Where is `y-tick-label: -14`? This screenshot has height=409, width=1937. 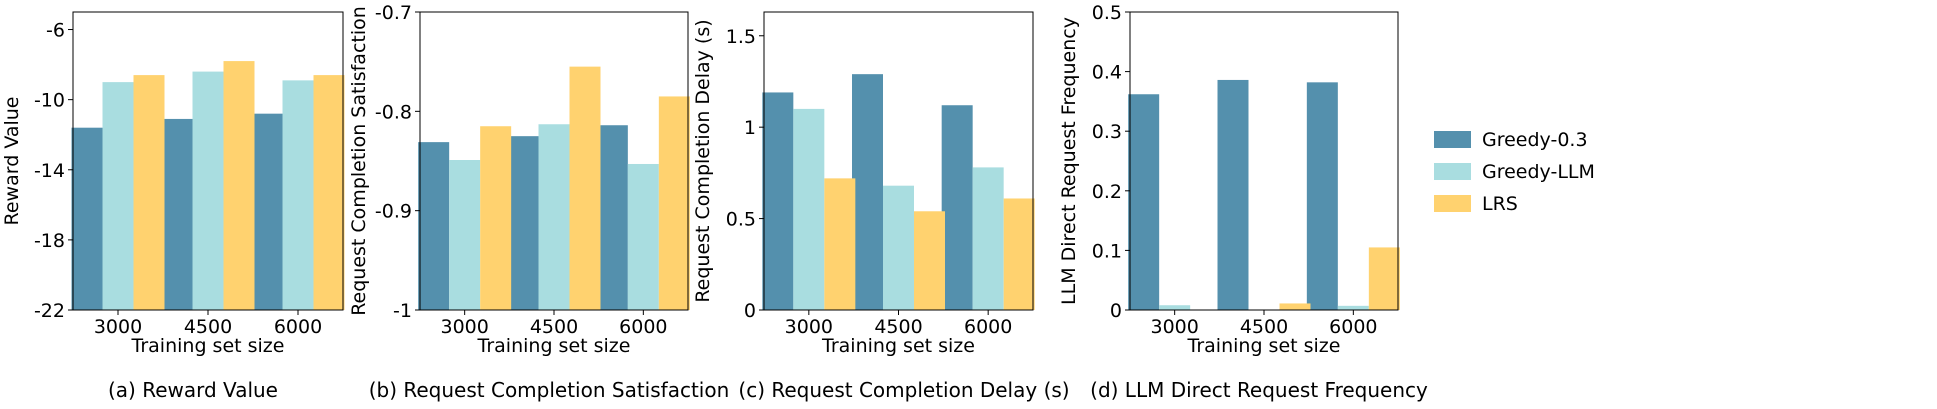 y-tick-label: -14 is located at coordinates (49, 171).